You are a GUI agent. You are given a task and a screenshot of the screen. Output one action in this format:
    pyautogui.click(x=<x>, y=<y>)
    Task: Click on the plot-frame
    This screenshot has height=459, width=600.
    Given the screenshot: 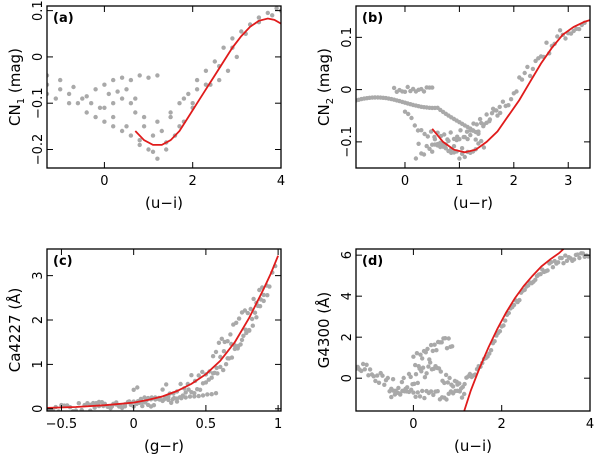 What is the action you would take?
    pyautogui.click(x=473, y=330)
    